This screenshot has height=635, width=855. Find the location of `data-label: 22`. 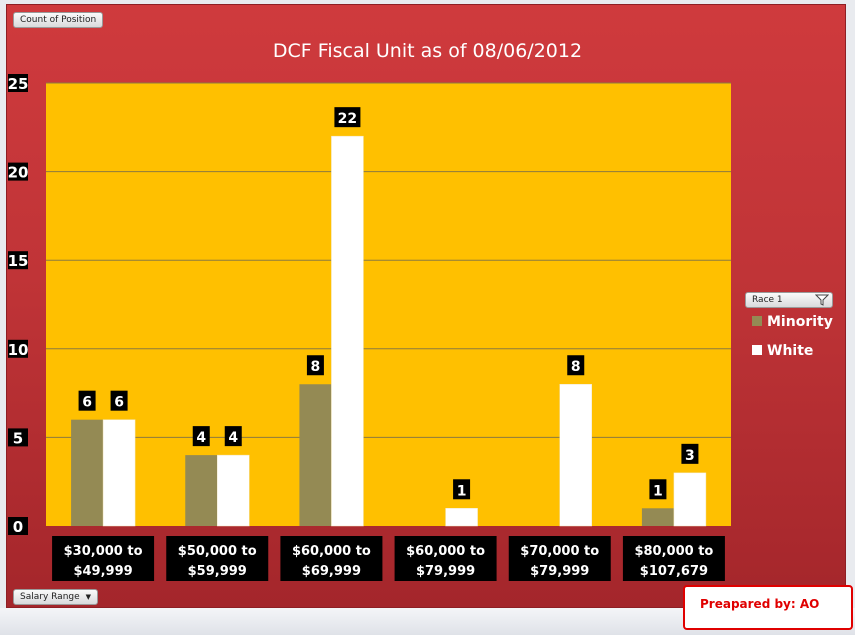

data-label: 22 is located at coordinates (347, 119).